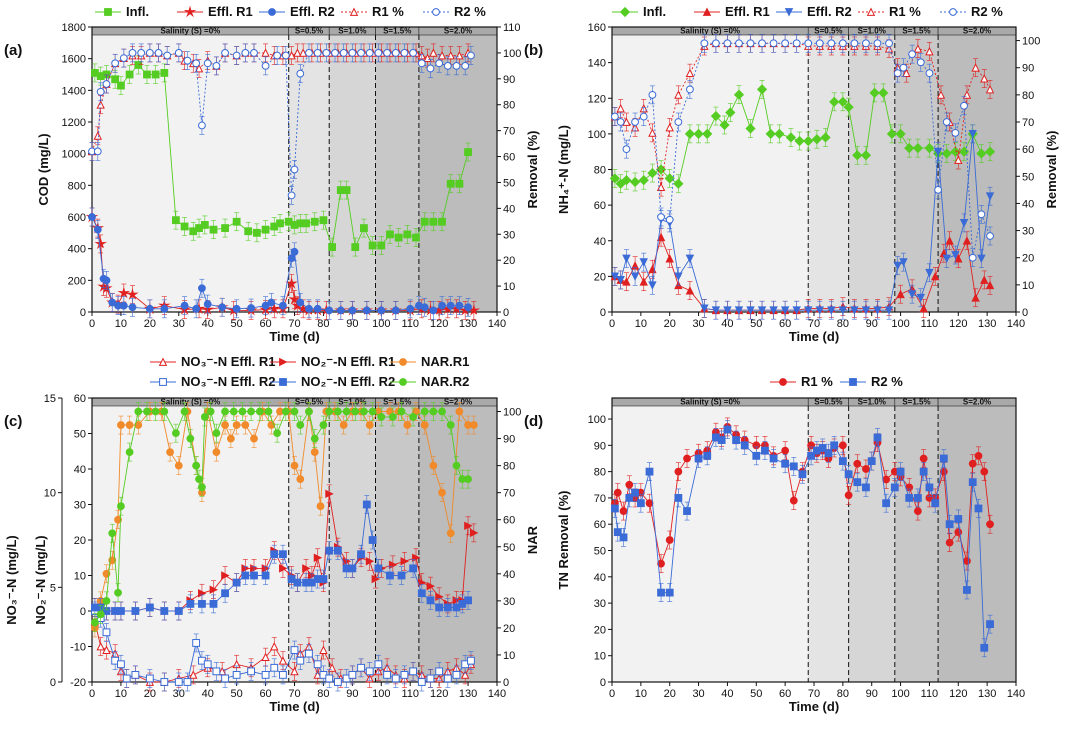 This screenshot has width=1080, height=731. What do you see at coordinates (987, 694) in the screenshot?
I see `panel-4-x-tick-label: 130` at bounding box center [987, 694].